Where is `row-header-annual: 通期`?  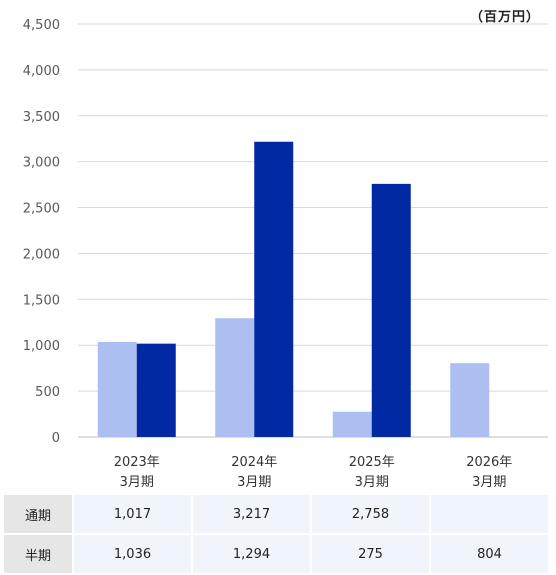 row-header-annual: 通期 is located at coordinates (38, 515).